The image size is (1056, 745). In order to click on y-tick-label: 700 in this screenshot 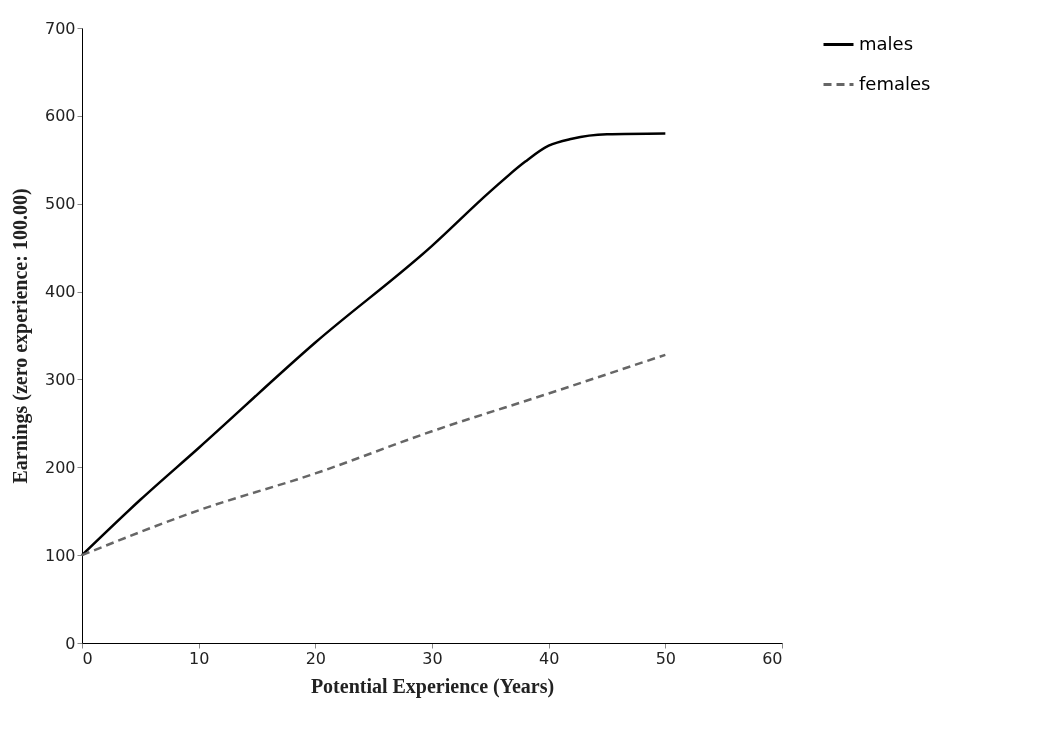, I will do `click(60, 28)`.